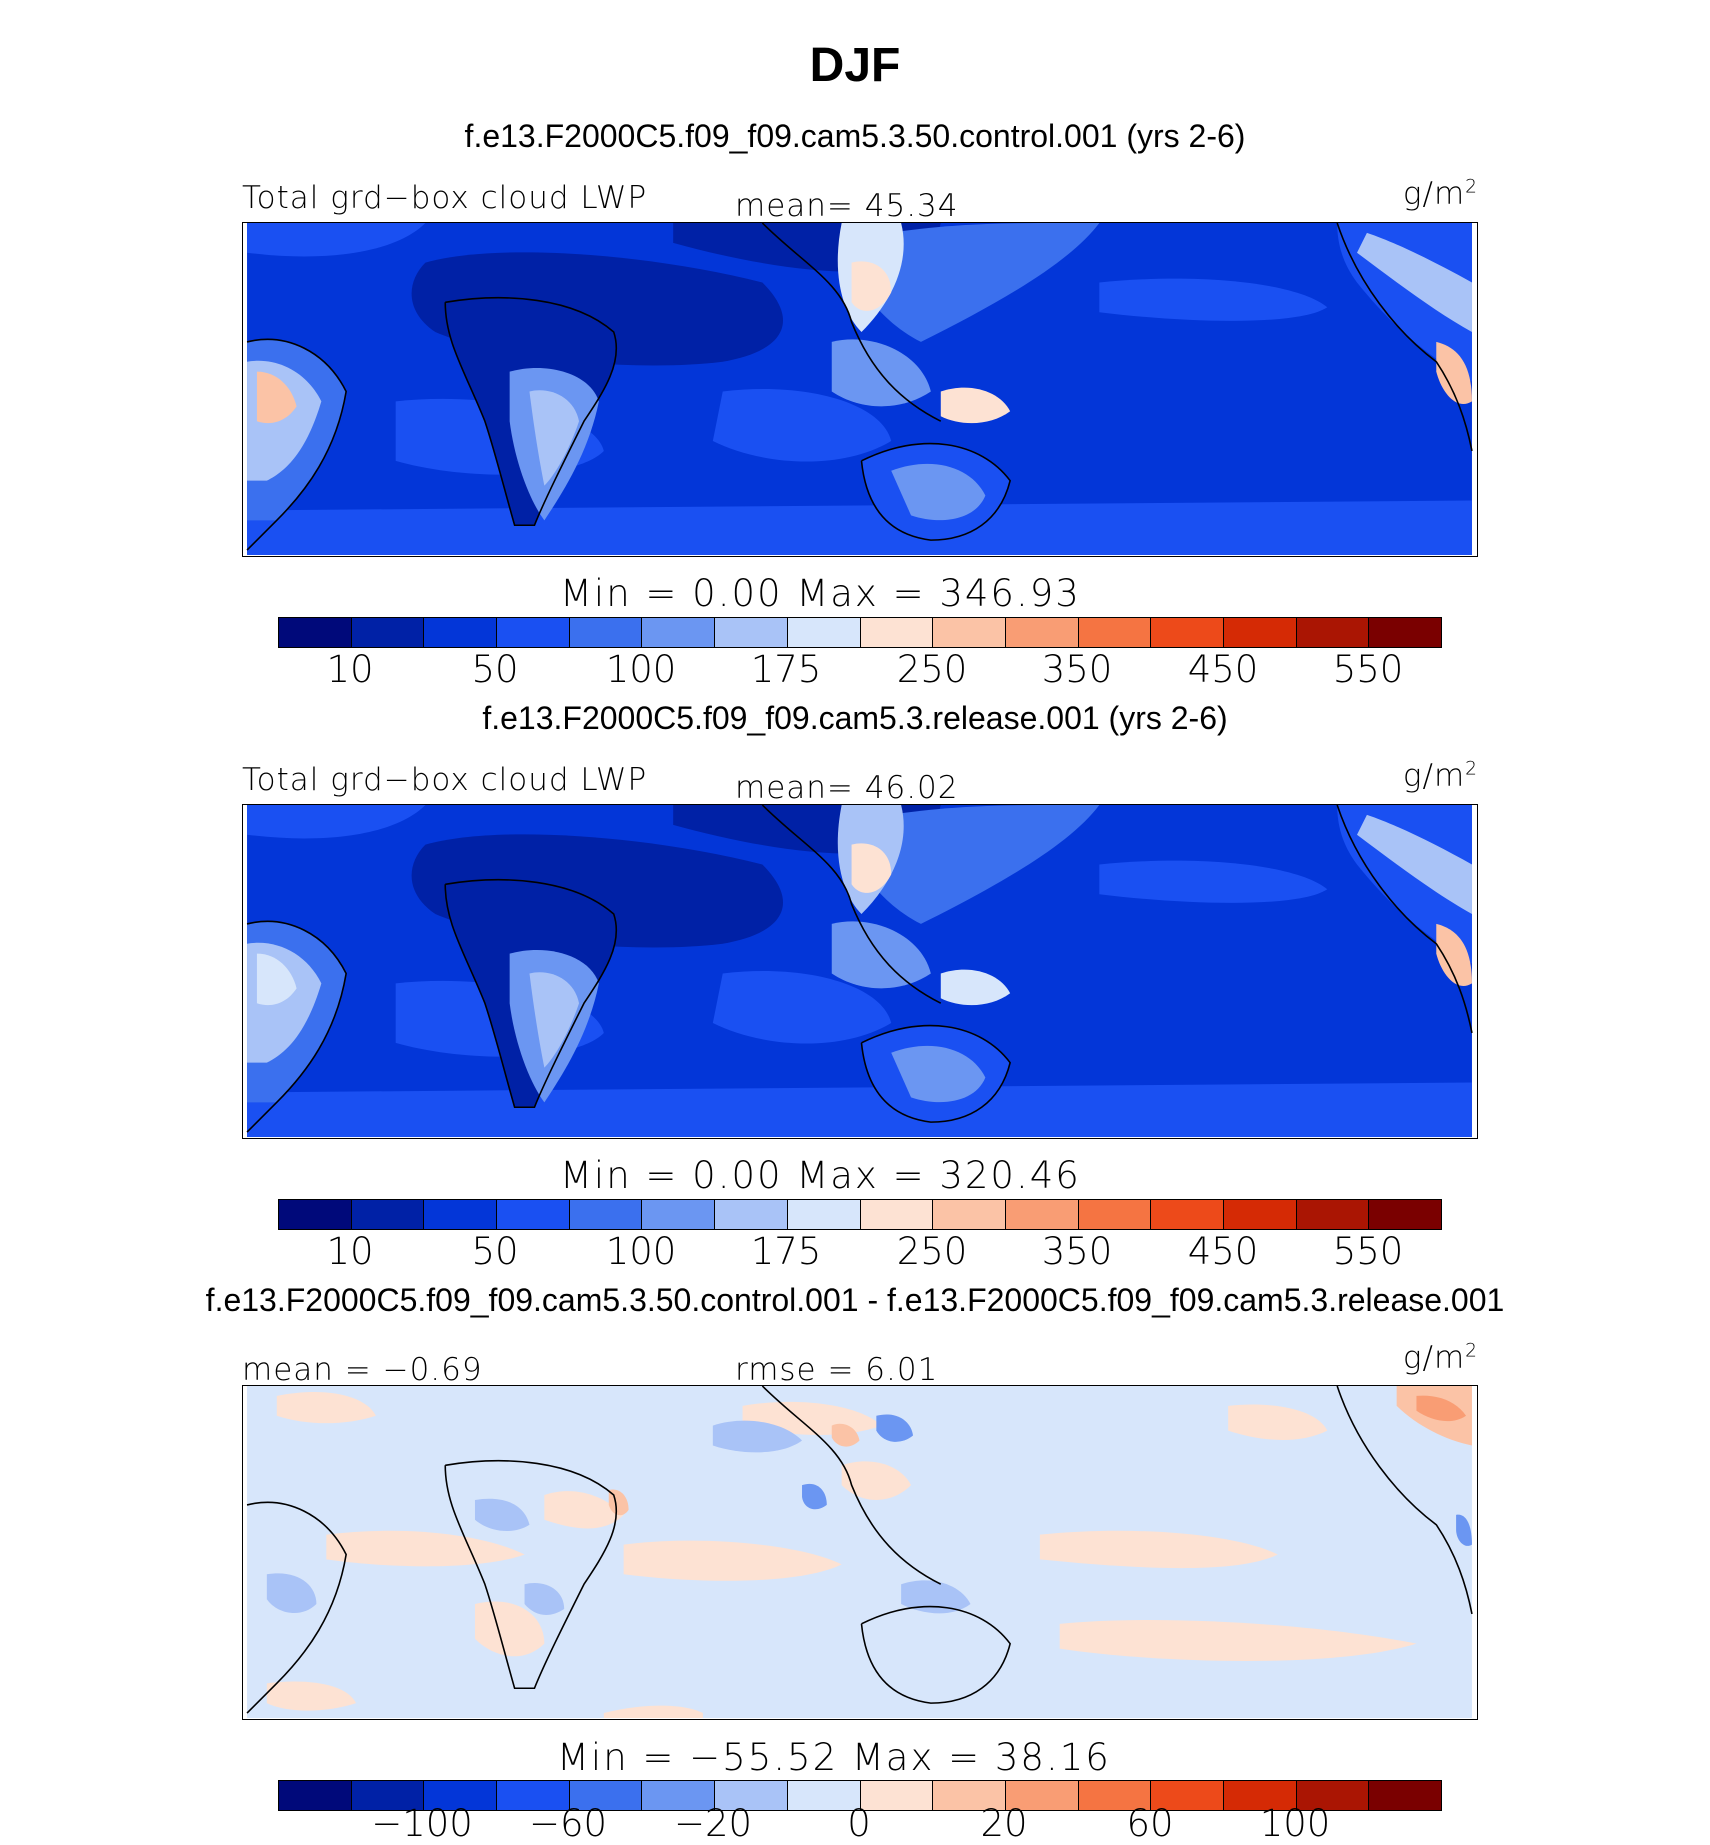  I want to click on panel-3-tick-5: 20, so click(1004, 1823).